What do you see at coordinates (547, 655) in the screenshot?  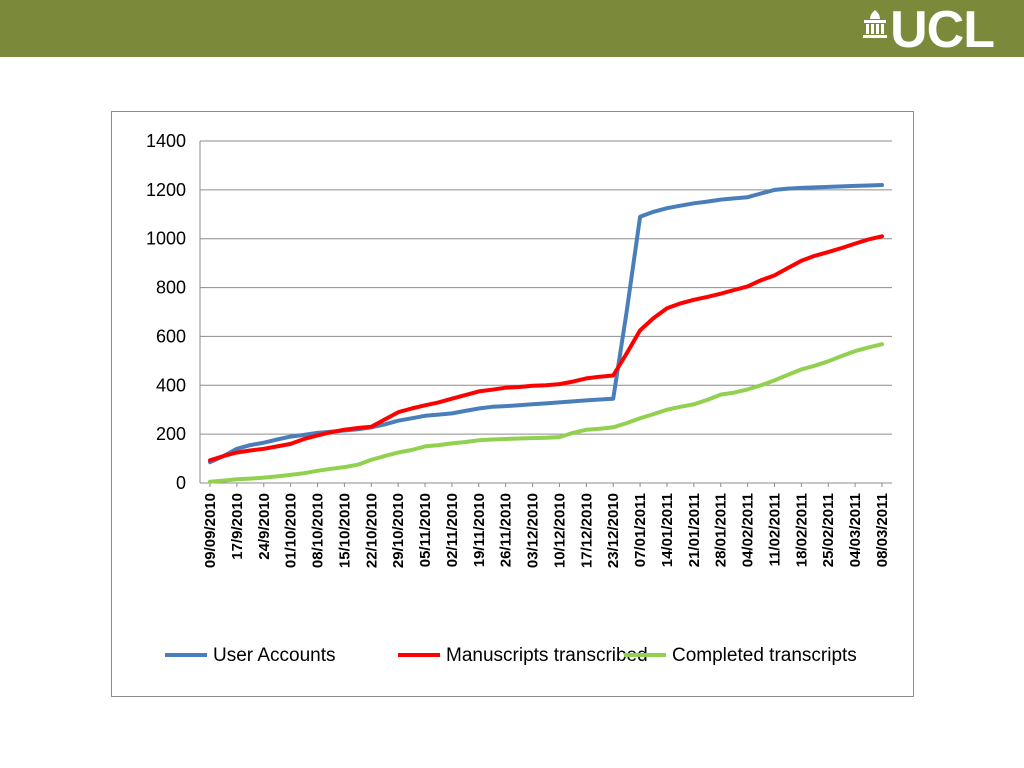 I see `legend-label: Manuscripts transcribed` at bounding box center [547, 655].